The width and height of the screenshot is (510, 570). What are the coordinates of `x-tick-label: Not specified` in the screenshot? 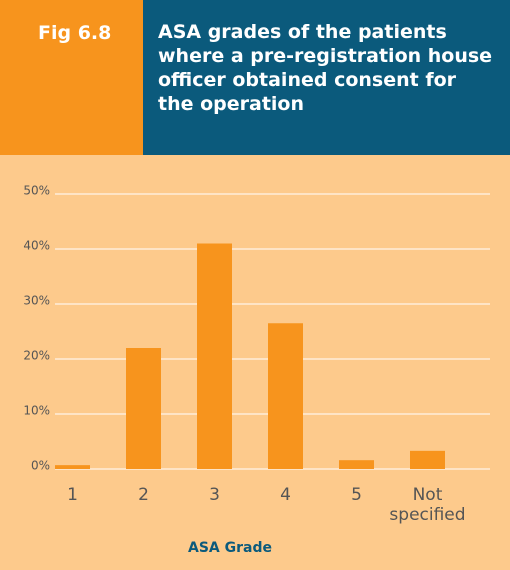 It's located at (427, 505).